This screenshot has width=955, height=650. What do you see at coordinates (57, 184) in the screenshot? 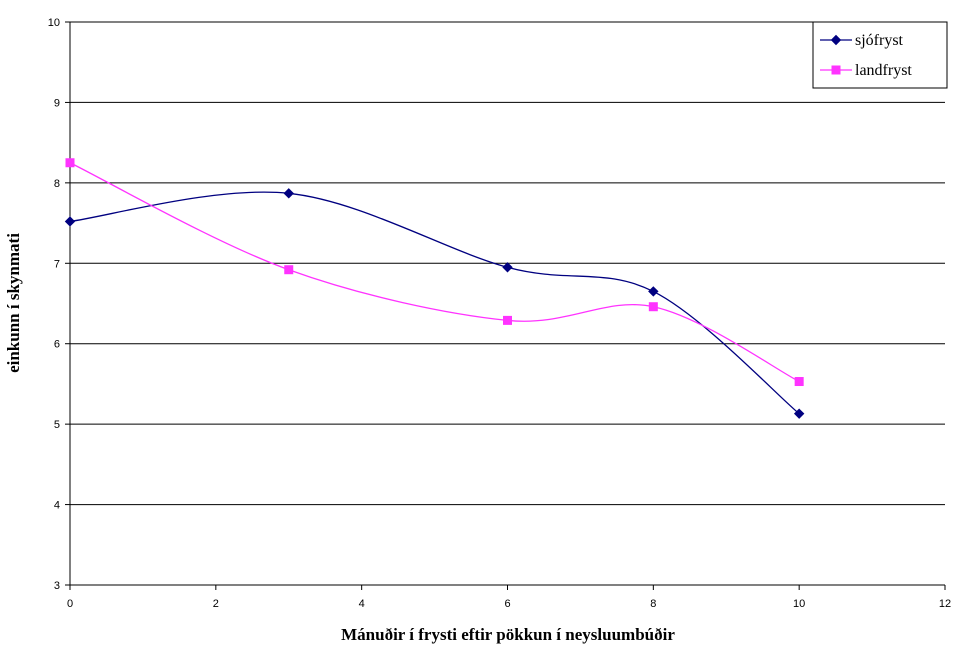
I see `y-tick-label-8: 8` at bounding box center [57, 184].